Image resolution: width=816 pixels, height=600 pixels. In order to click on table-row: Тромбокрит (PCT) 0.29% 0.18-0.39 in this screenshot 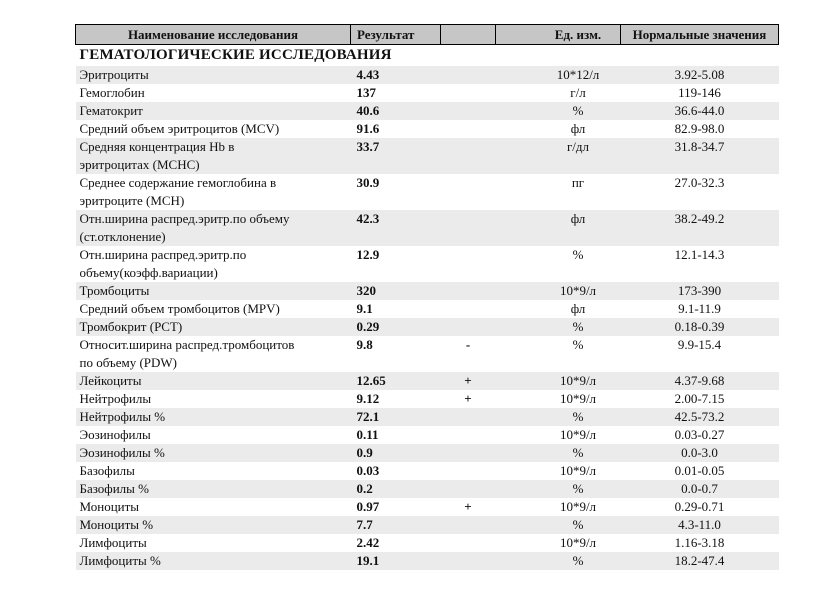, I will do `click(427, 327)`.